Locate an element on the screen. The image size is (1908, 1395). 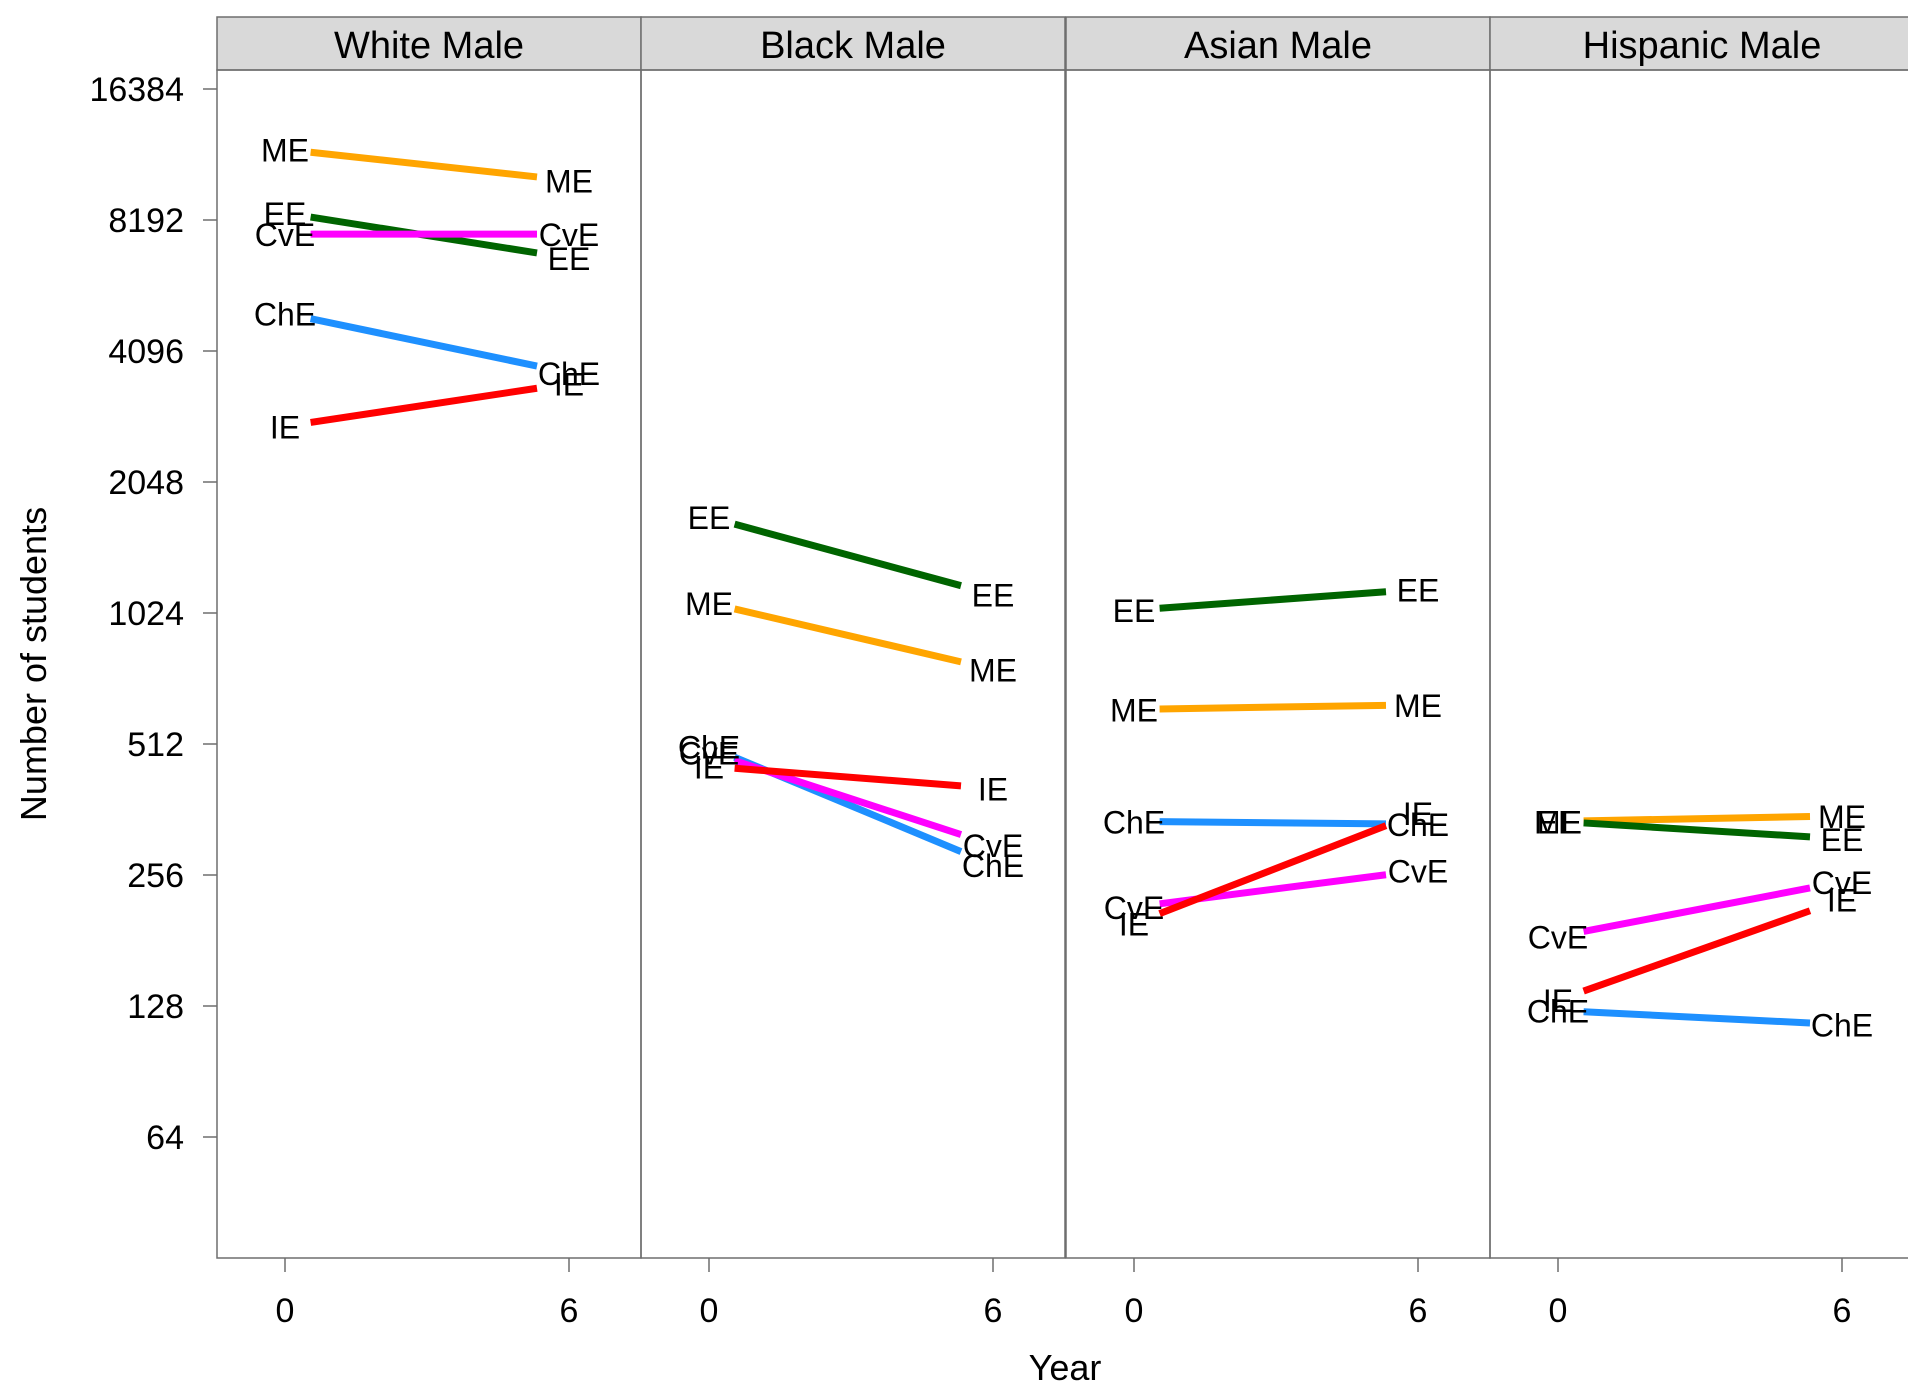
panel-title: Asian Male is located at coordinates (1278, 46).